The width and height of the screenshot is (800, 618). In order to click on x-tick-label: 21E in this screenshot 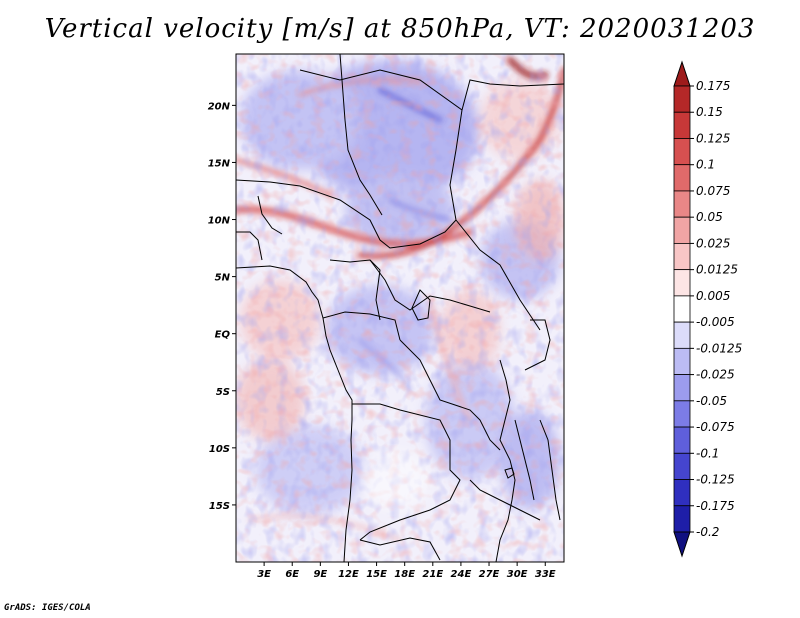, I will do `click(432, 574)`.